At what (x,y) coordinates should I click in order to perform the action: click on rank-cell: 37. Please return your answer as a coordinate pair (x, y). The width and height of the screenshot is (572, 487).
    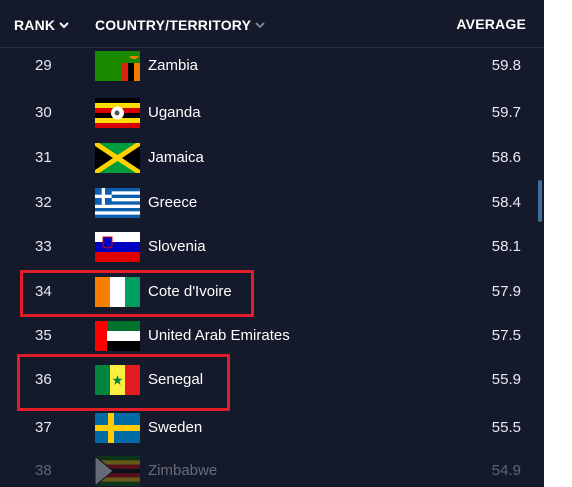
    Looking at the image, I should click on (43, 427).